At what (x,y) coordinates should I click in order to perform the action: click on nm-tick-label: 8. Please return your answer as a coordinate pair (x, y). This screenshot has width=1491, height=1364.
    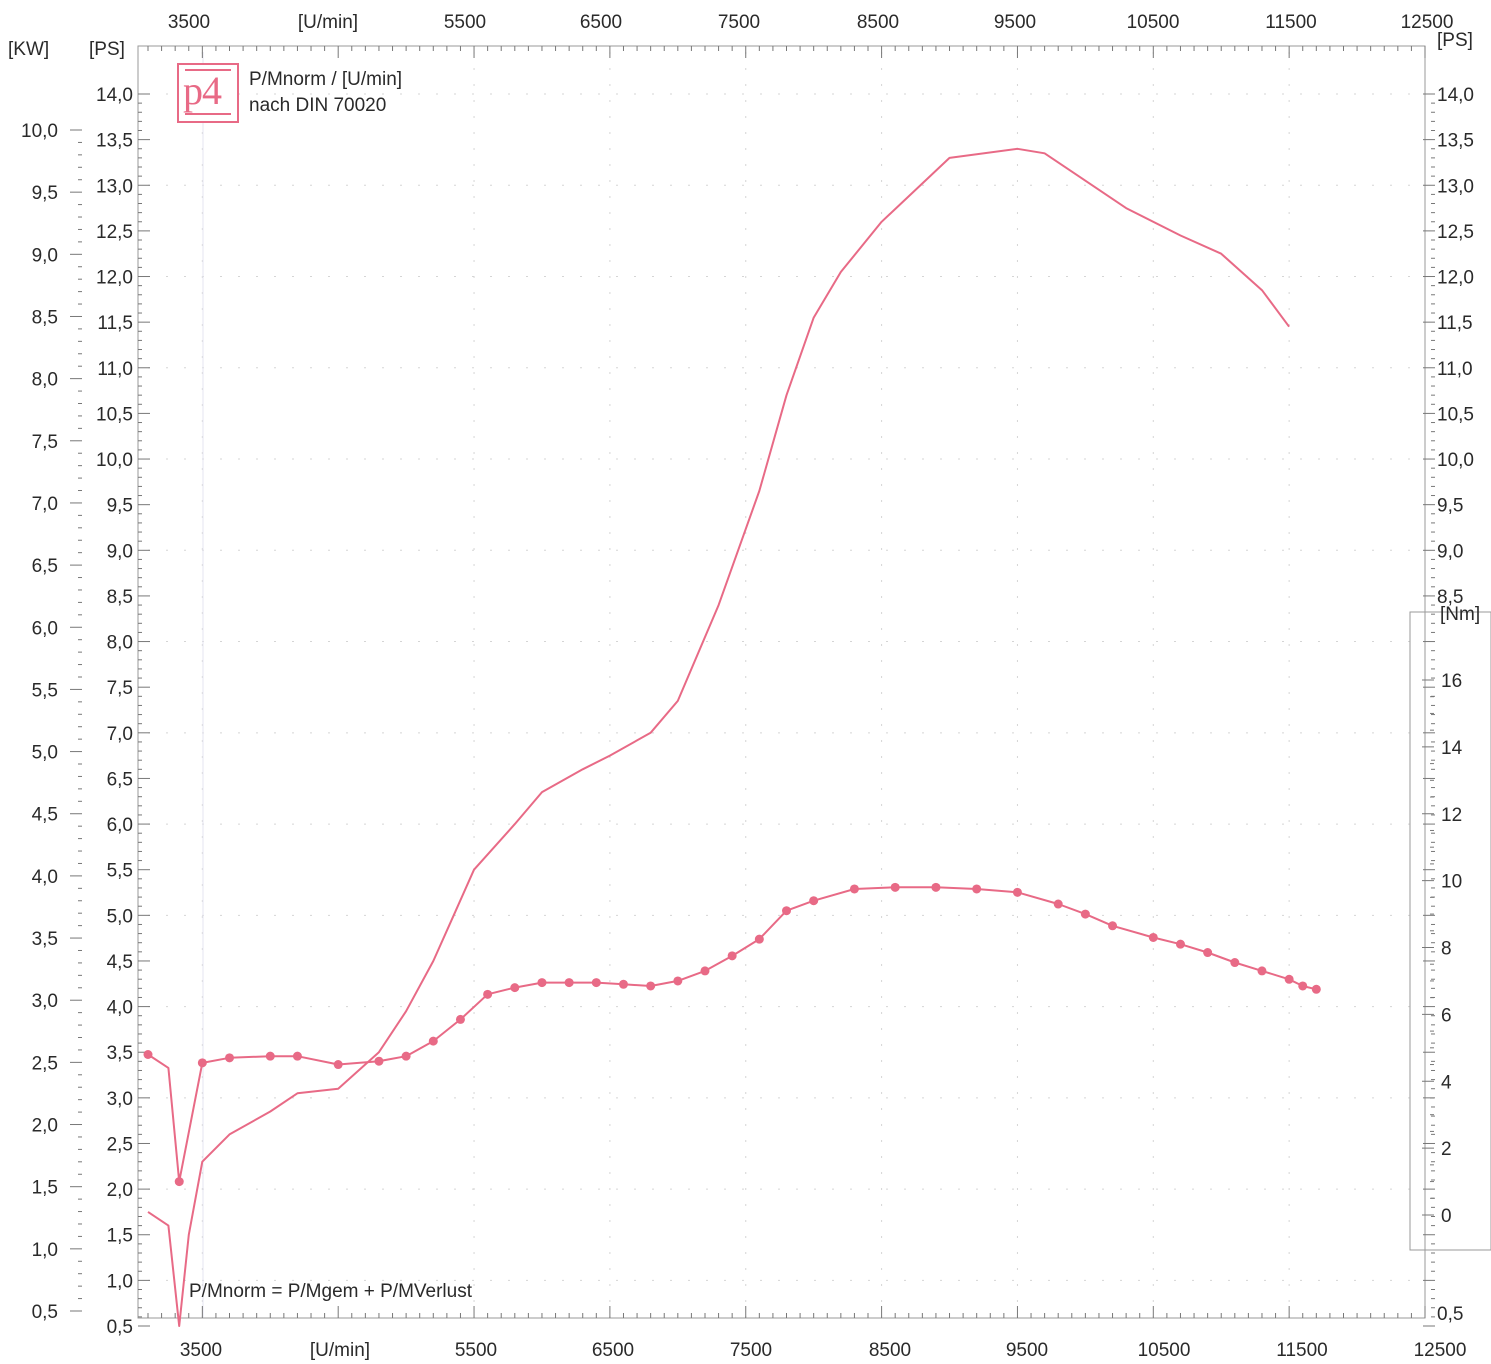
    Looking at the image, I should click on (1446, 949).